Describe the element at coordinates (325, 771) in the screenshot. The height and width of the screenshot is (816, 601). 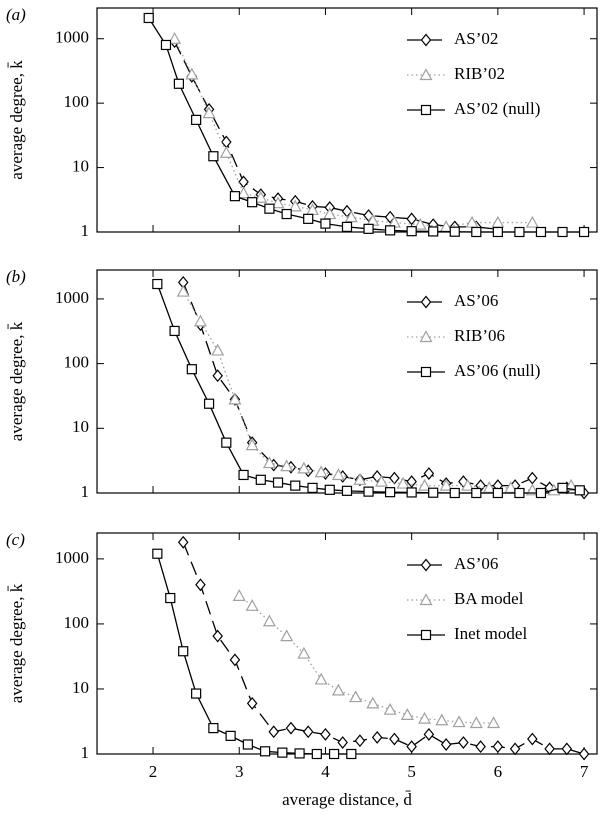
I see `x-tick-label: 4` at that location.